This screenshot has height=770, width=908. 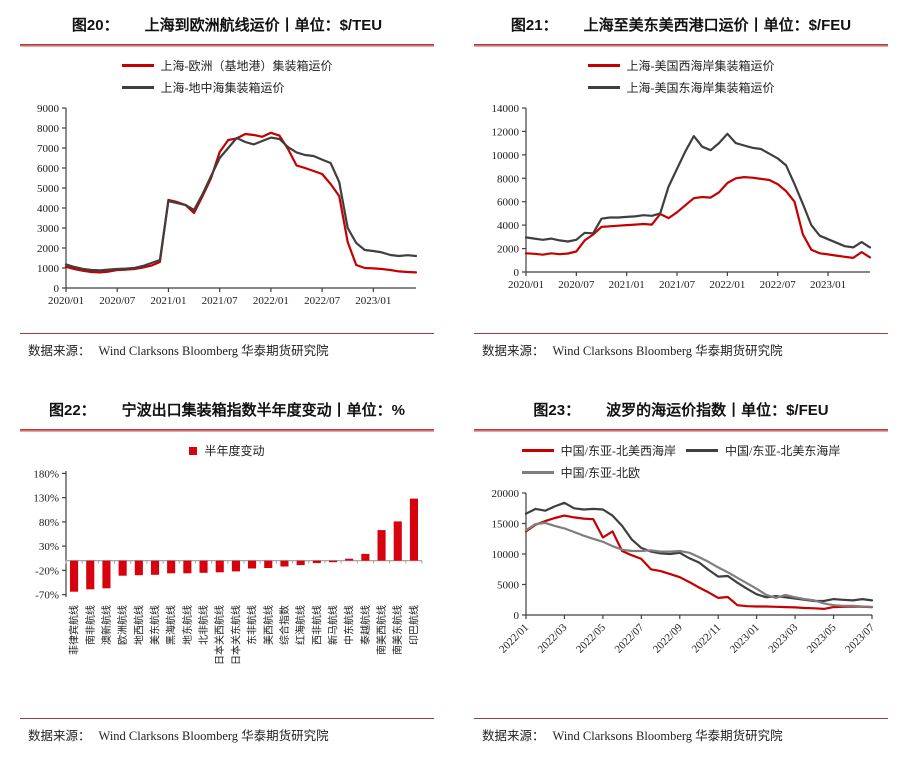 What do you see at coordinates (707, 639) in the screenshot?
I see `svg-text: 2022/11` at bounding box center [707, 639].